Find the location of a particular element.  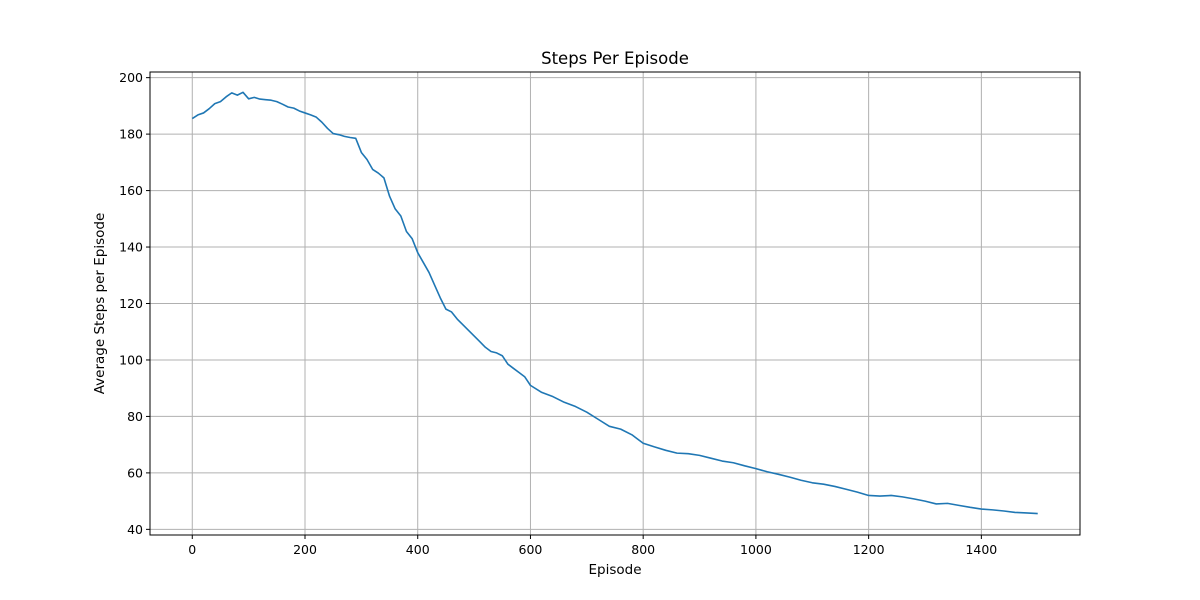

y-tick-label: 120 is located at coordinates (131, 303).